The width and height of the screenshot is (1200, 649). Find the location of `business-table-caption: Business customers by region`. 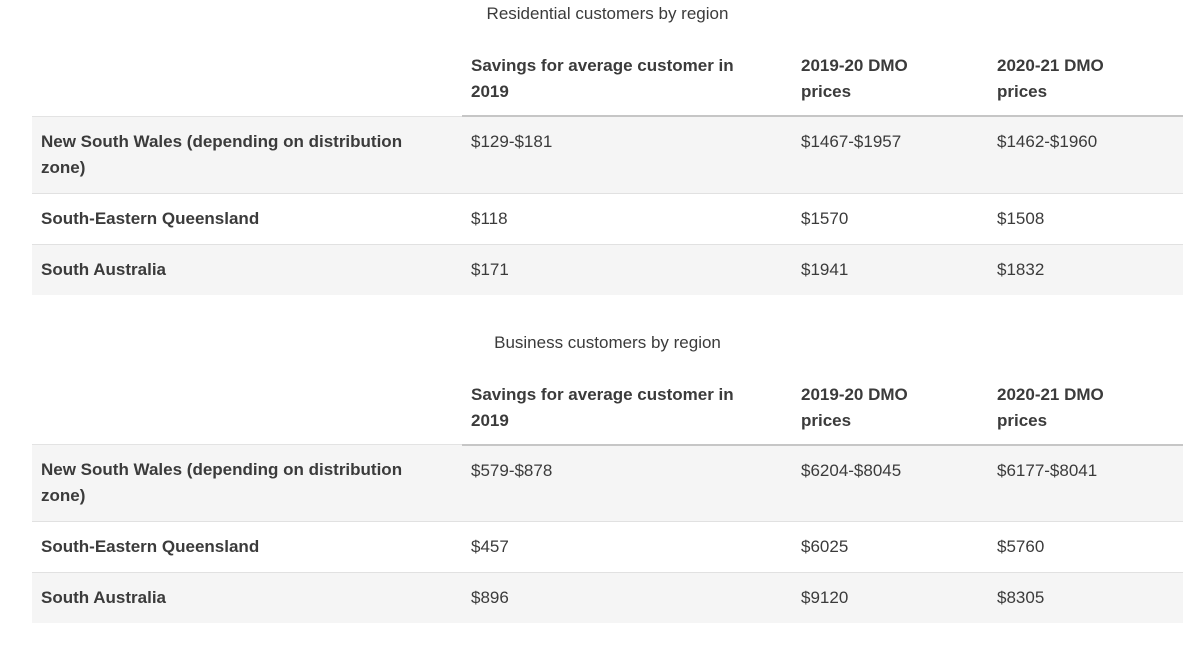

business-table-caption: Business customers by region is located at coordinates (607, 342).